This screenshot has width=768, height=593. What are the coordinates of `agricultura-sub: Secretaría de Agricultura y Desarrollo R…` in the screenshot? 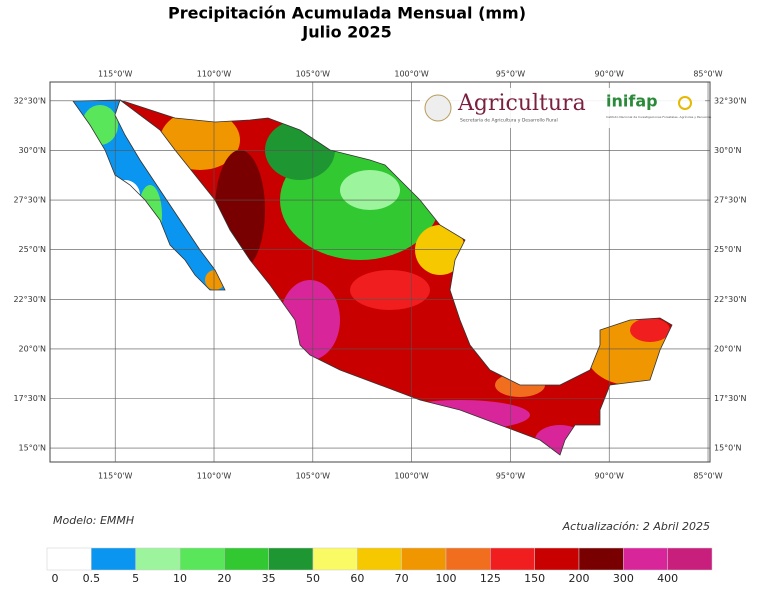 It's located at (509, 120).